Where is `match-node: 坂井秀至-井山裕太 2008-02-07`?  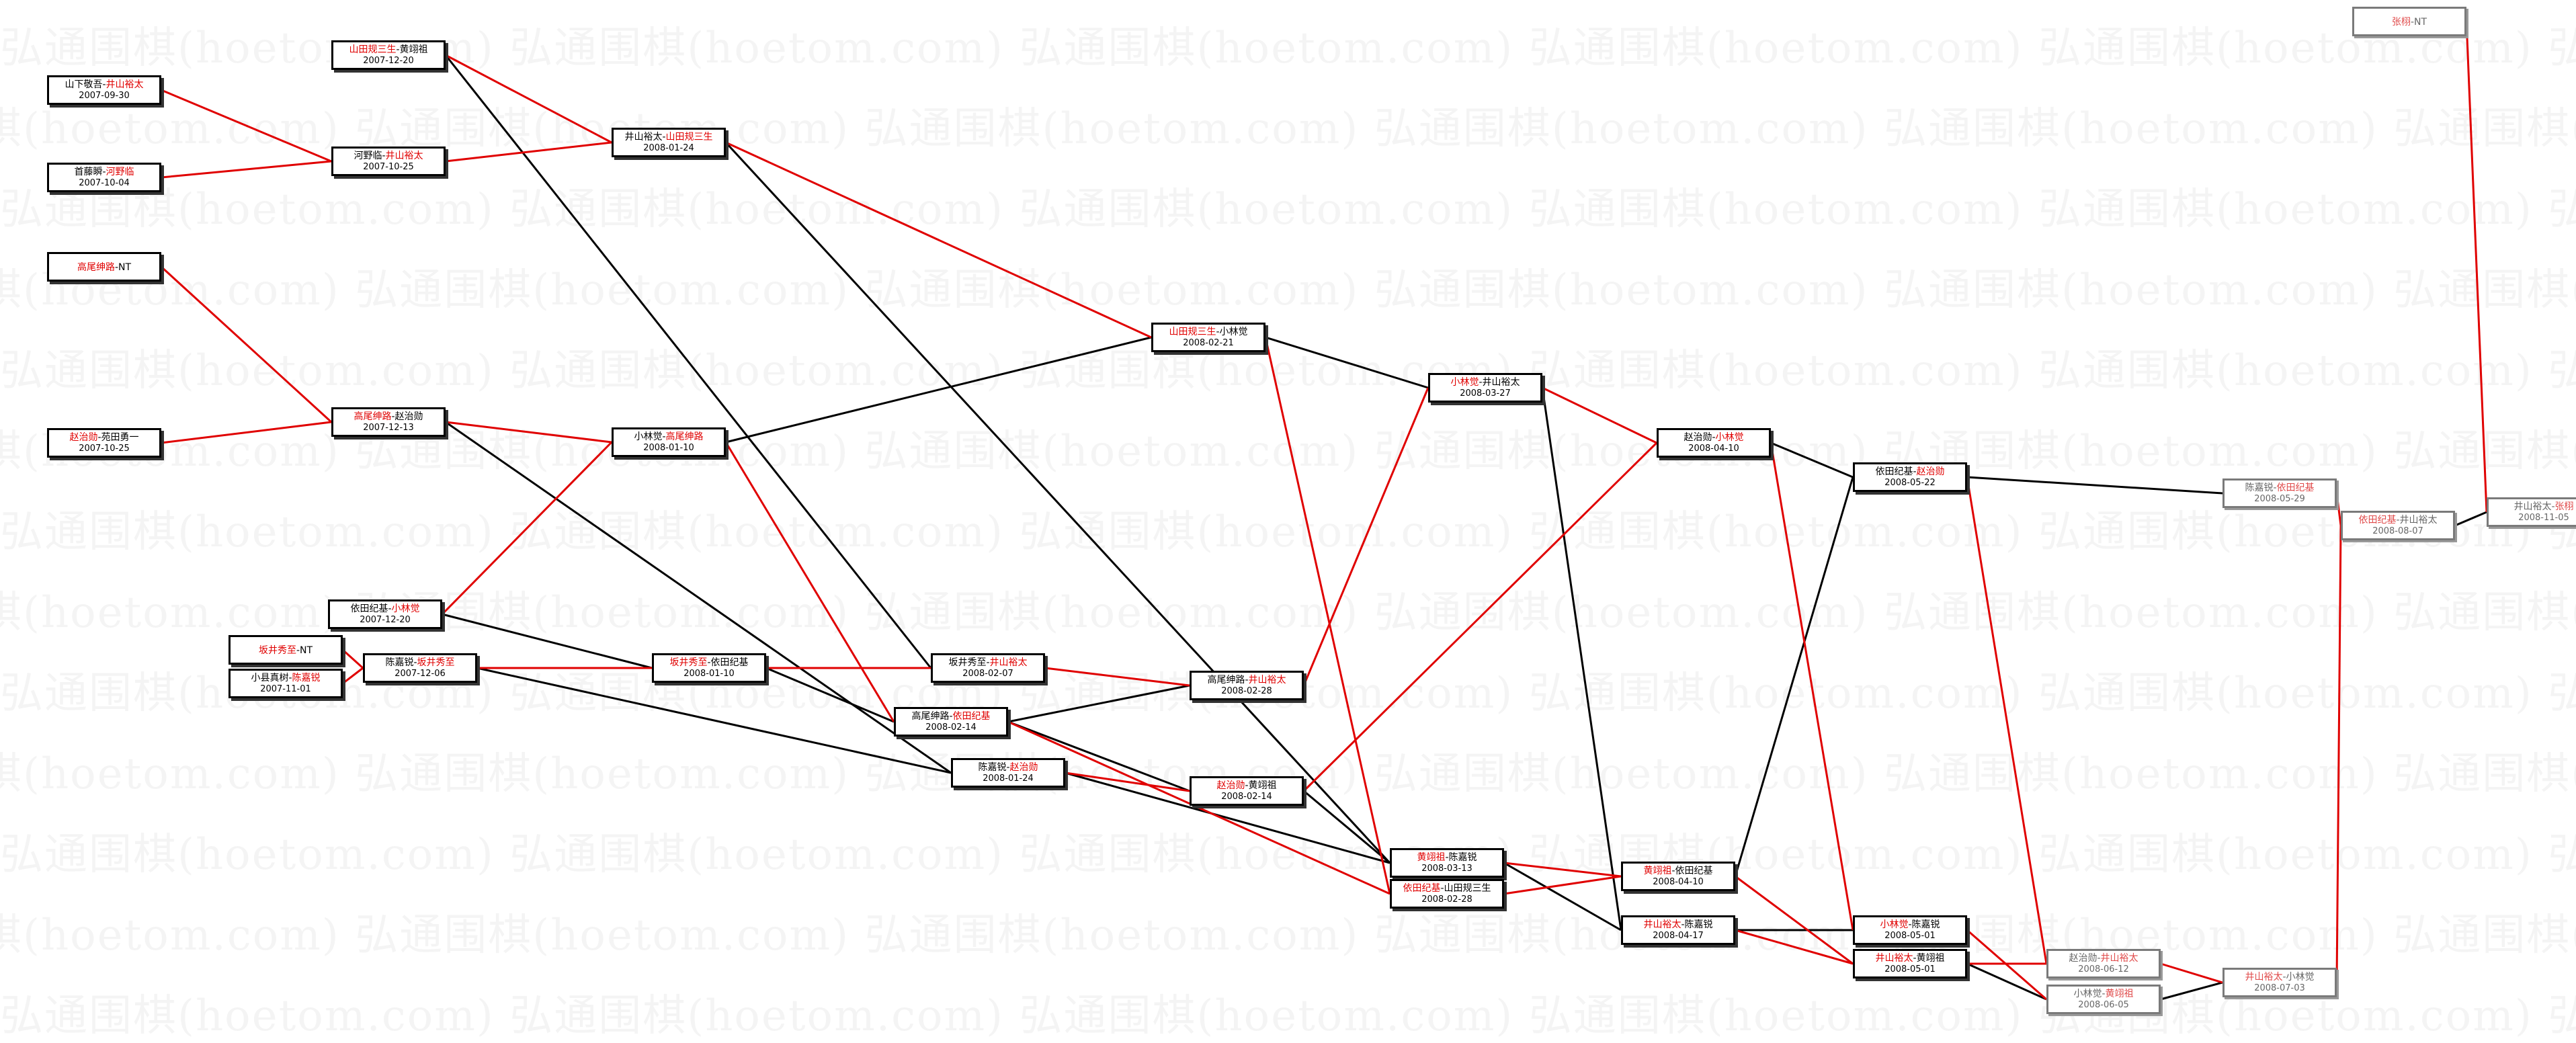
match-node: 坂井秀至-井山裕太 2008-02-07 is located at coordinates (988, 668).